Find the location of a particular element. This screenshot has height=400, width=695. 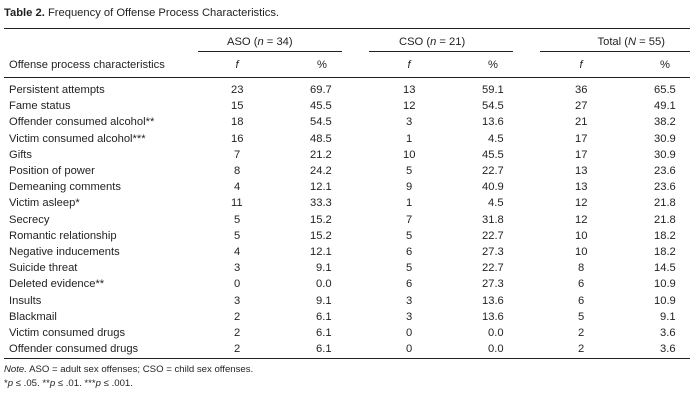

group-n-value: = 21) is located at coordinates (451, 42).